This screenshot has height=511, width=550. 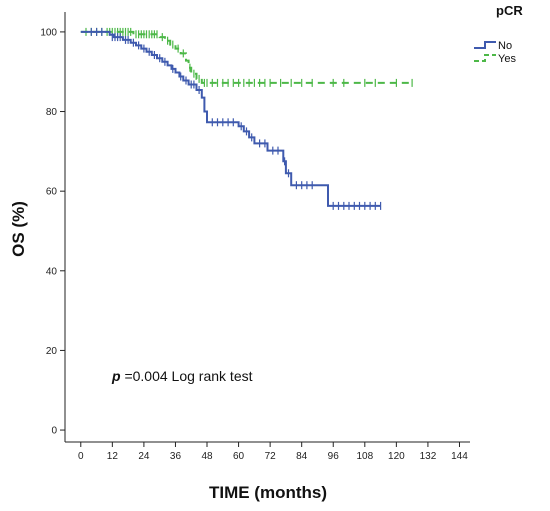 What do you see at coordinates (505, 46) in the screenshot?
I see `legend-label-no: No` at bounding box center [505, 46].